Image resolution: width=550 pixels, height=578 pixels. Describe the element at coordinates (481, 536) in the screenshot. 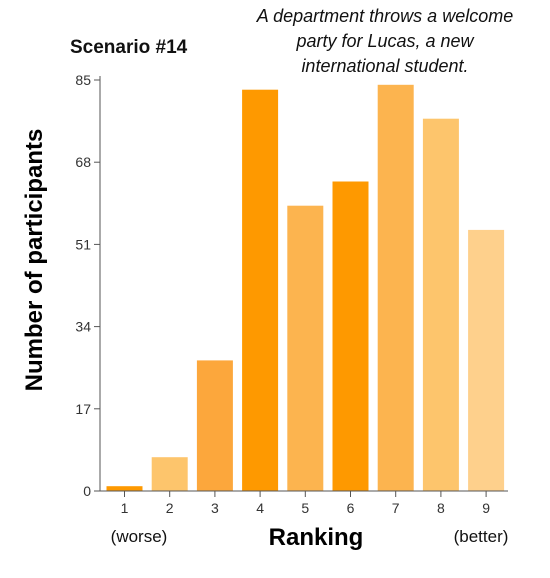

I see `x-high-note: (better)` at that location.